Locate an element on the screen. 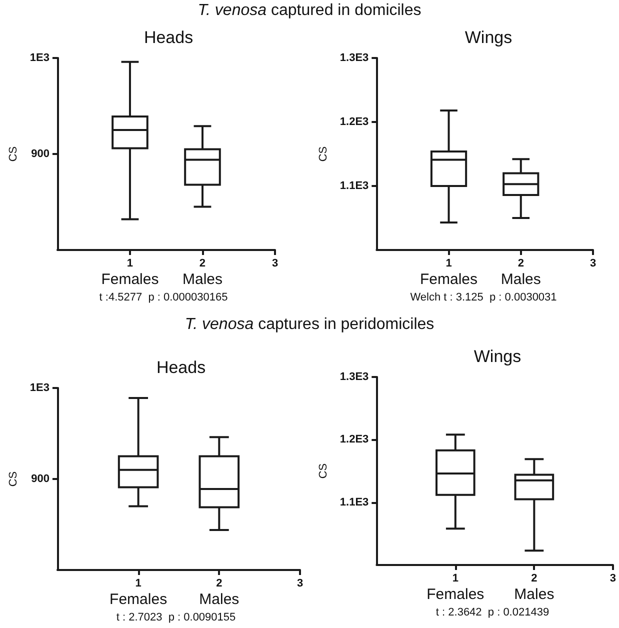 This screenshot has height=628, width=619. text: t : 2.3642 p : 0.021439 is located at coordinates (493, 612).